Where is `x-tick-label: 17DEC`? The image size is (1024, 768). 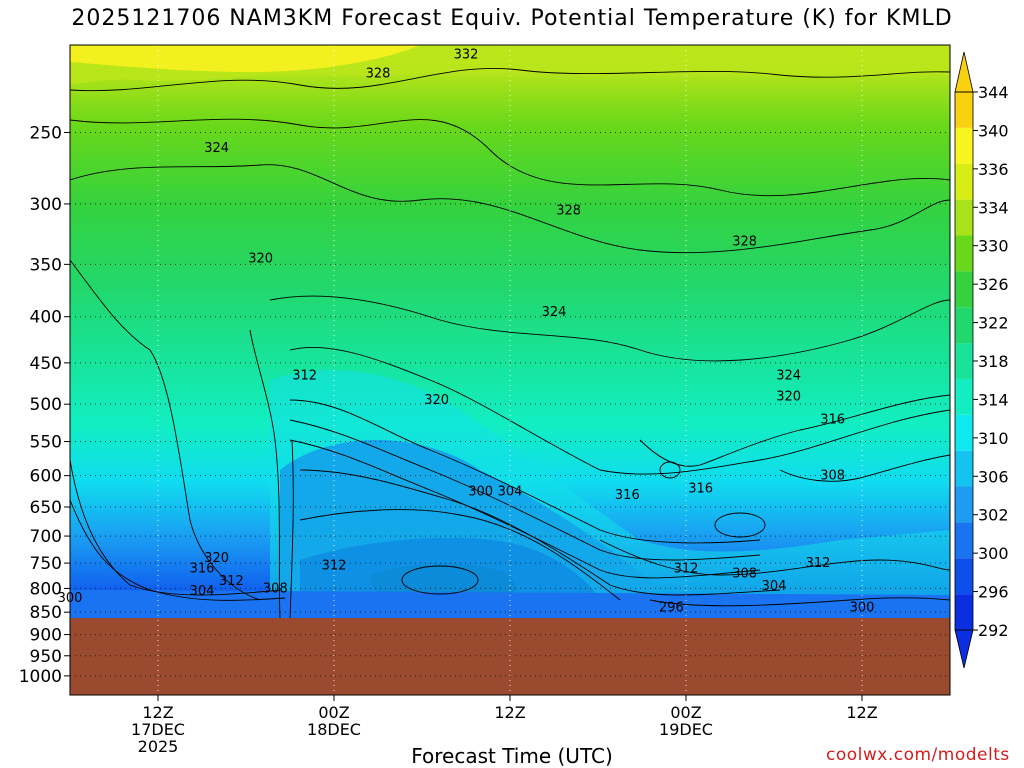
x-tick-label: 17DEC is located at coordinates (158, 729).